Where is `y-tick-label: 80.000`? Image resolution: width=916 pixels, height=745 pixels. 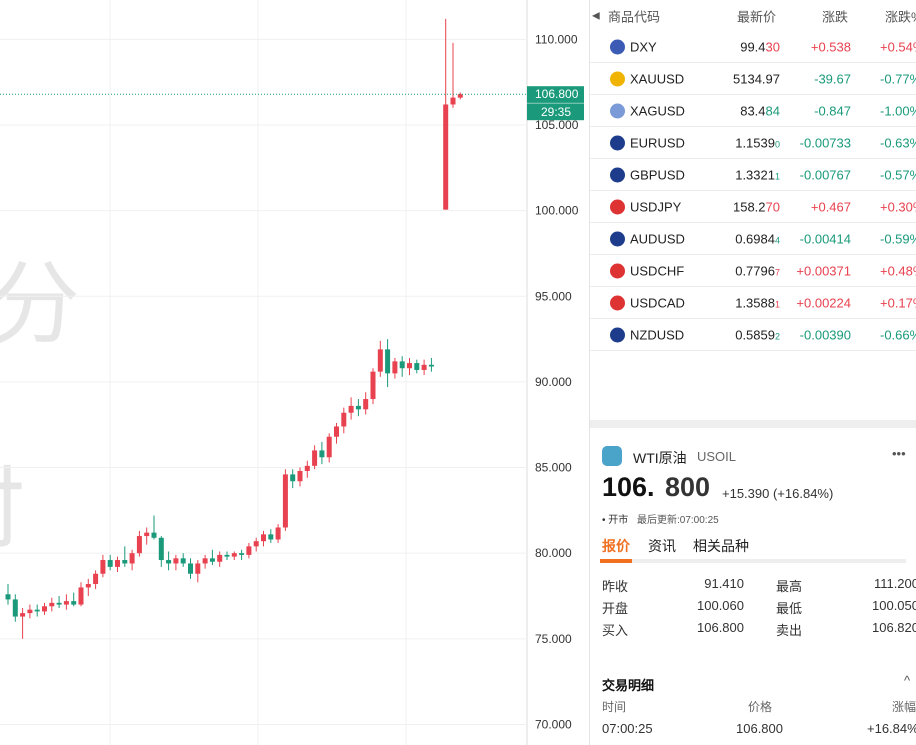 y-tick-label: 80.000 is located at coordinates (553, 553).